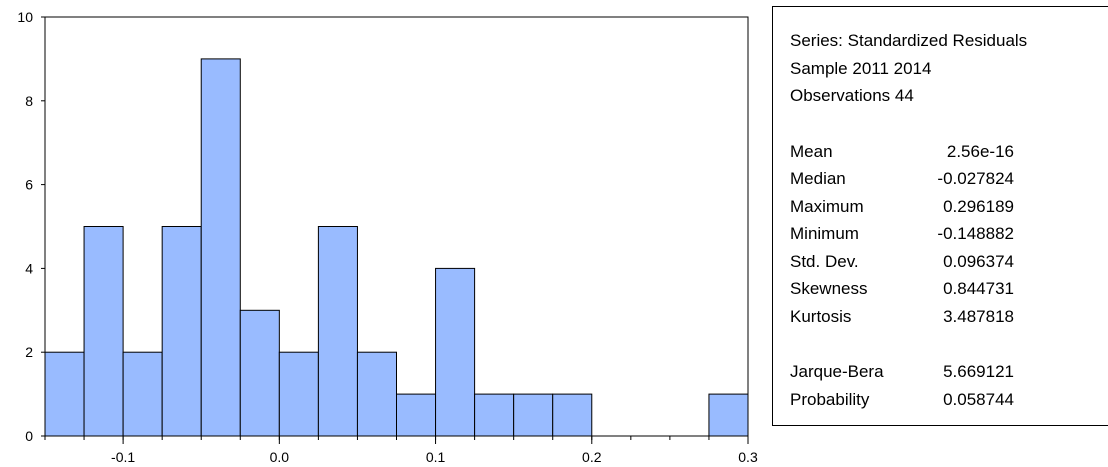  I want to click on stat-label: Maximum, so click(827, 206).